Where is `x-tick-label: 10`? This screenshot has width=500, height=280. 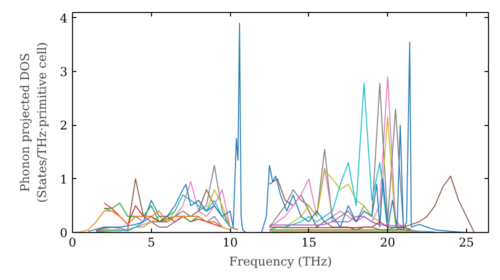
x-tick-label: 10 is located at coordinates (230, 243).